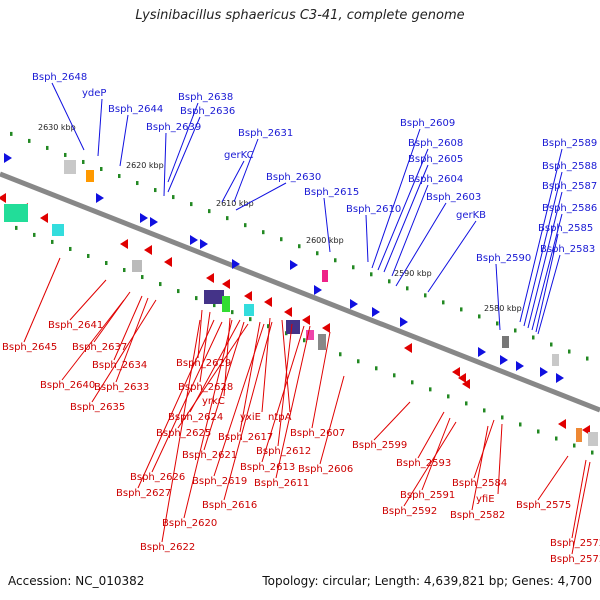 The width and height of the screenshot is (600, 600). Describe the element at coordinates (503, 258) in the screenshot. I see `gene-label-top: Bsph_2590` at that location.